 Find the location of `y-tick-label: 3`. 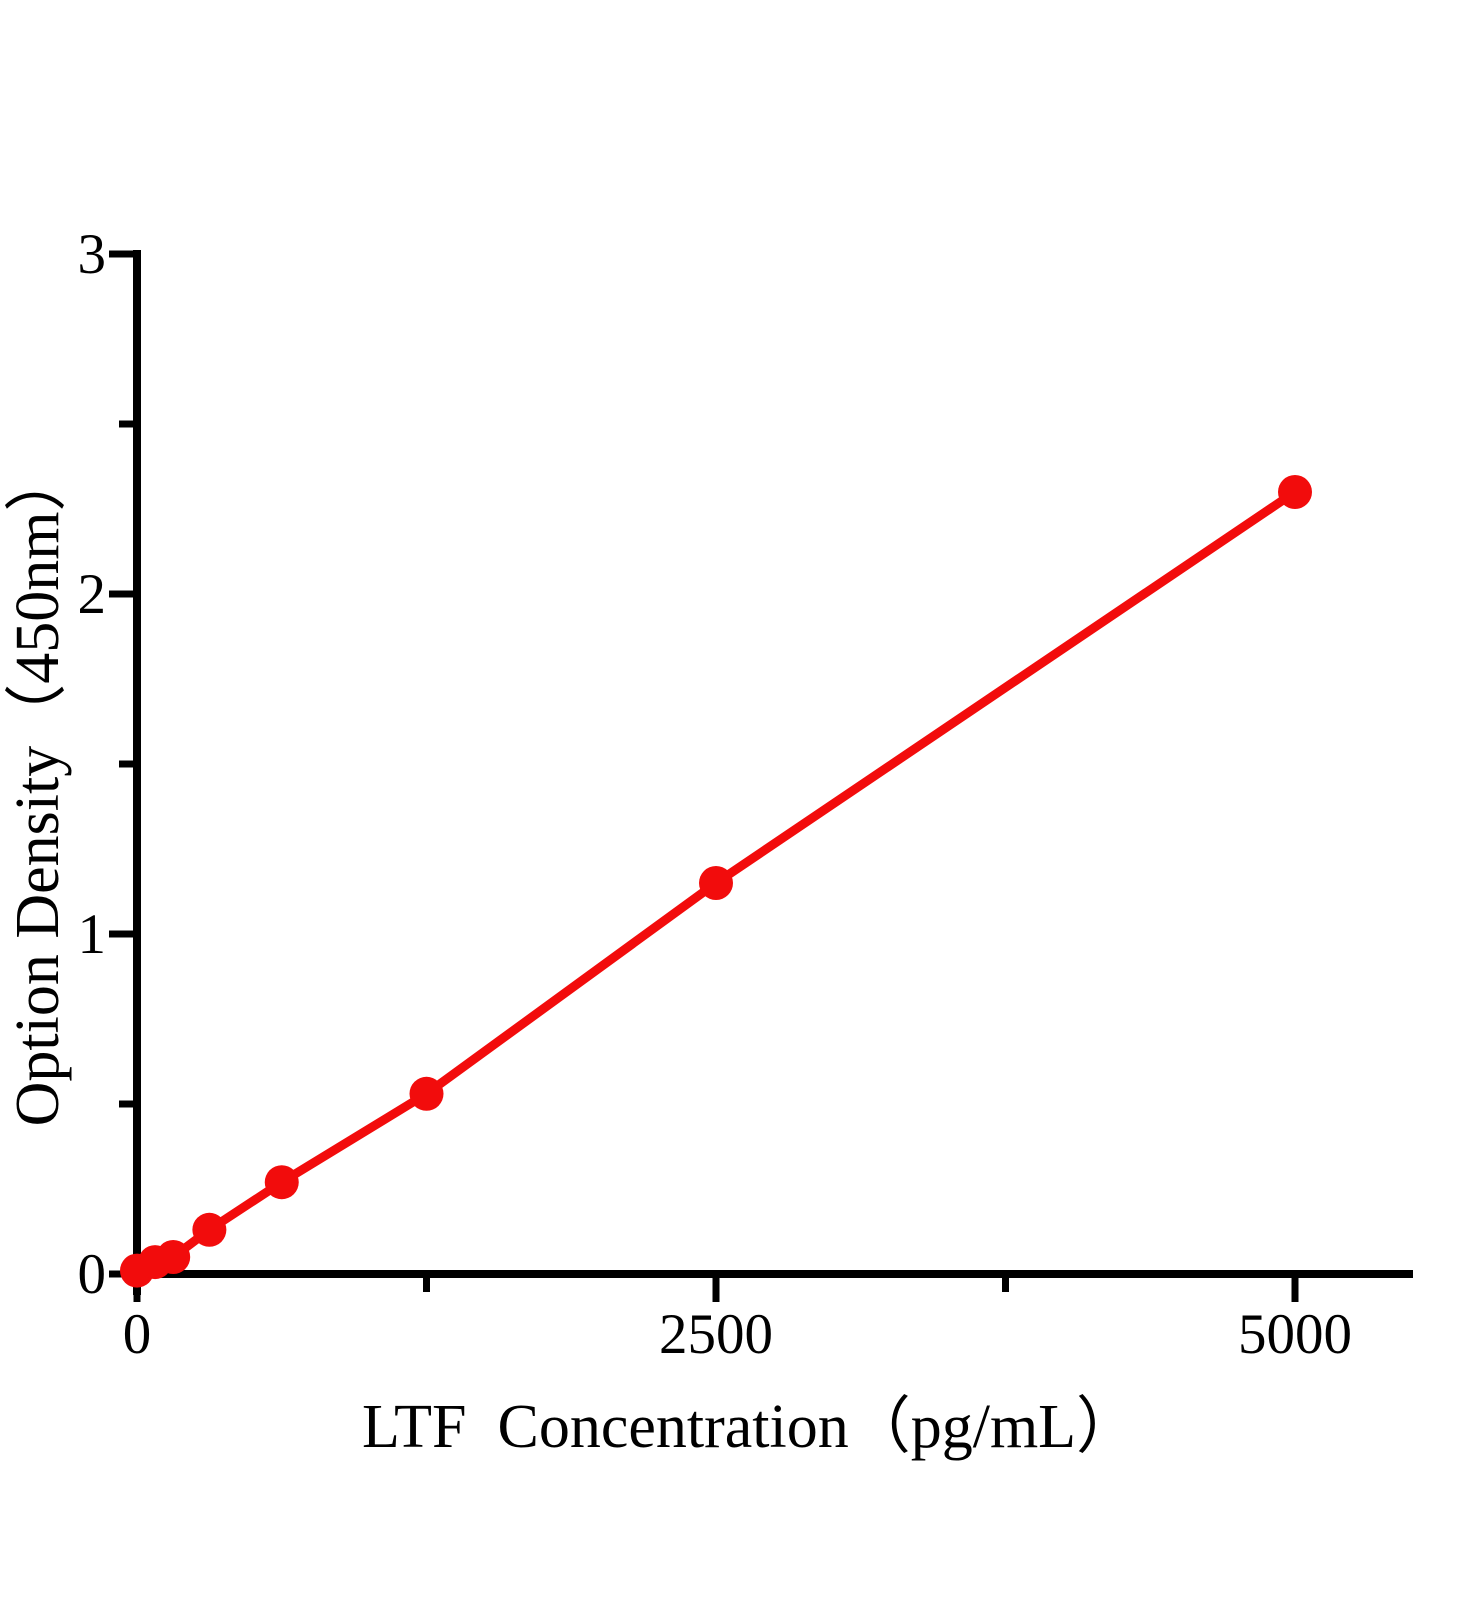

y-tick-label: 3 is located at coordinates (92, 254).